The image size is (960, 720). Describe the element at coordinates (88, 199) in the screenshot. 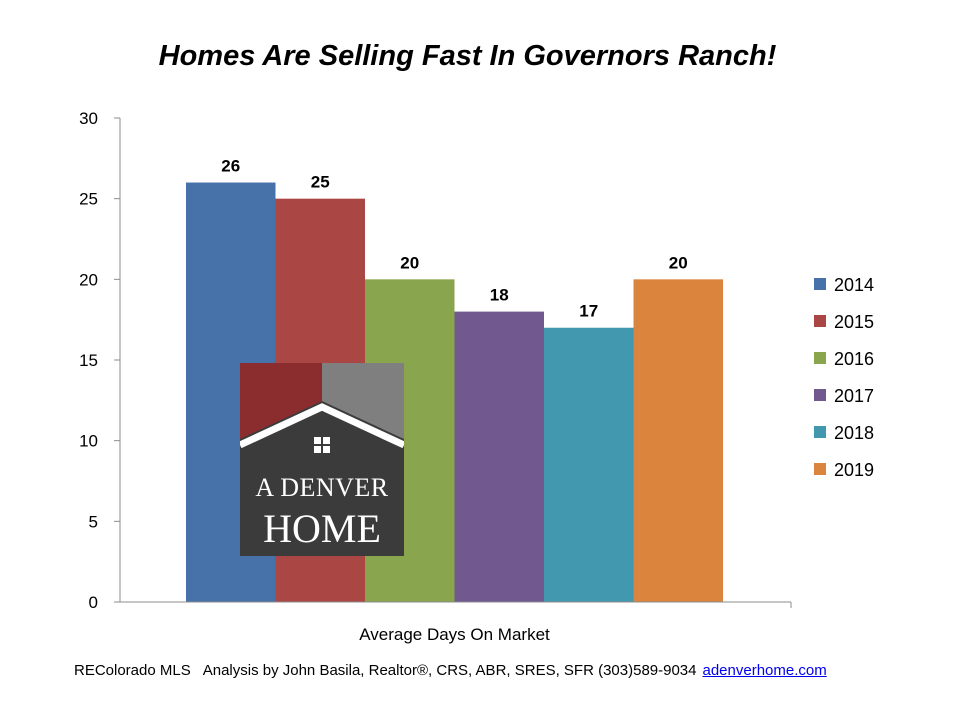

I see `y-tick-label: 25` at that location.